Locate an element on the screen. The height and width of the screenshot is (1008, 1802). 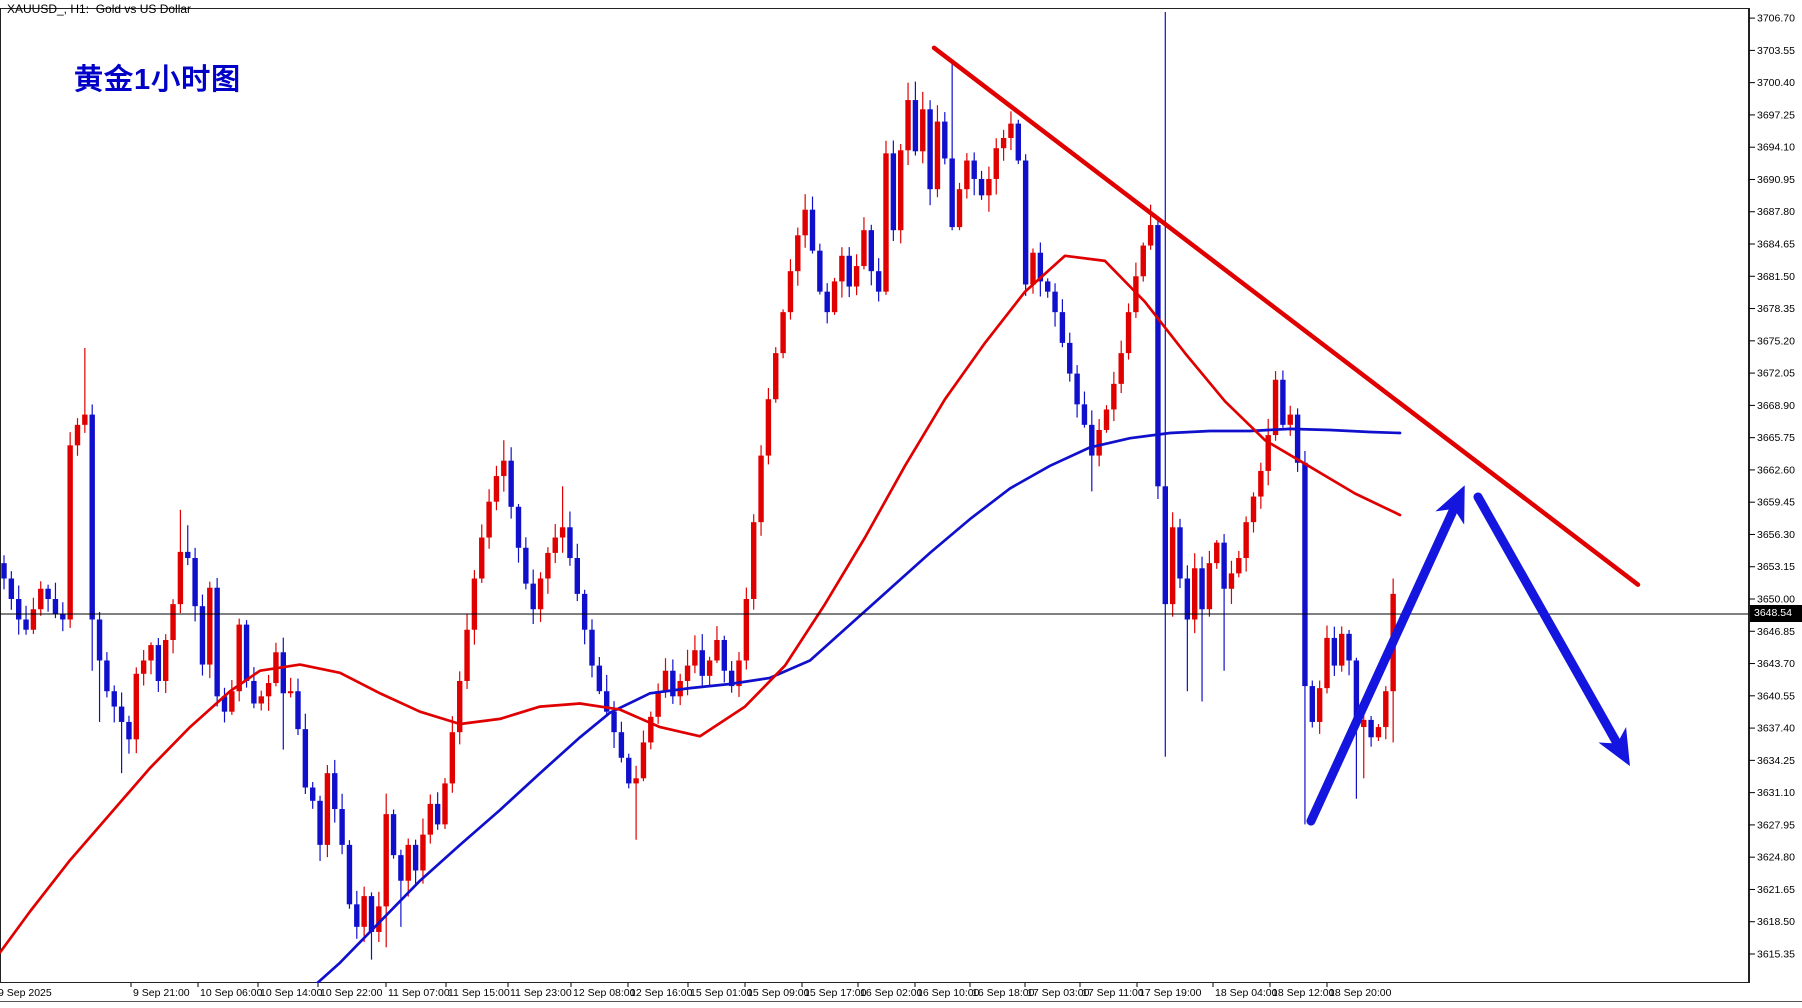
price-tick-label: 3662.60 is located at coordinates (1776, 470).